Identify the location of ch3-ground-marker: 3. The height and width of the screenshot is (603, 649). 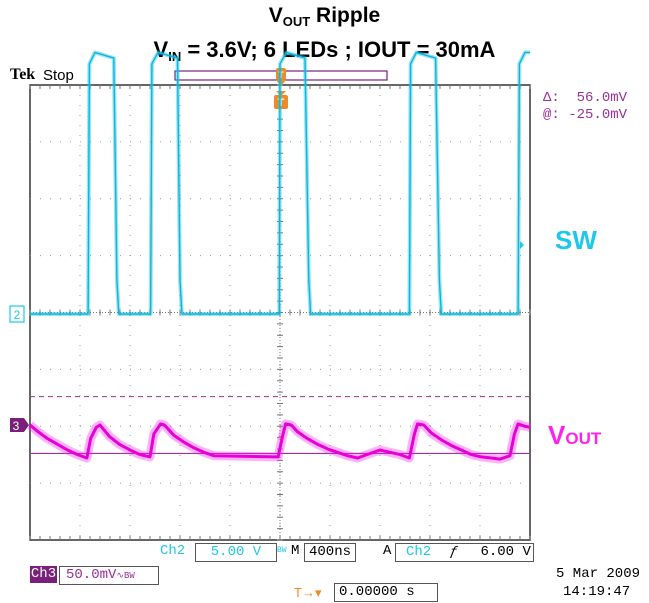
(19, 425).